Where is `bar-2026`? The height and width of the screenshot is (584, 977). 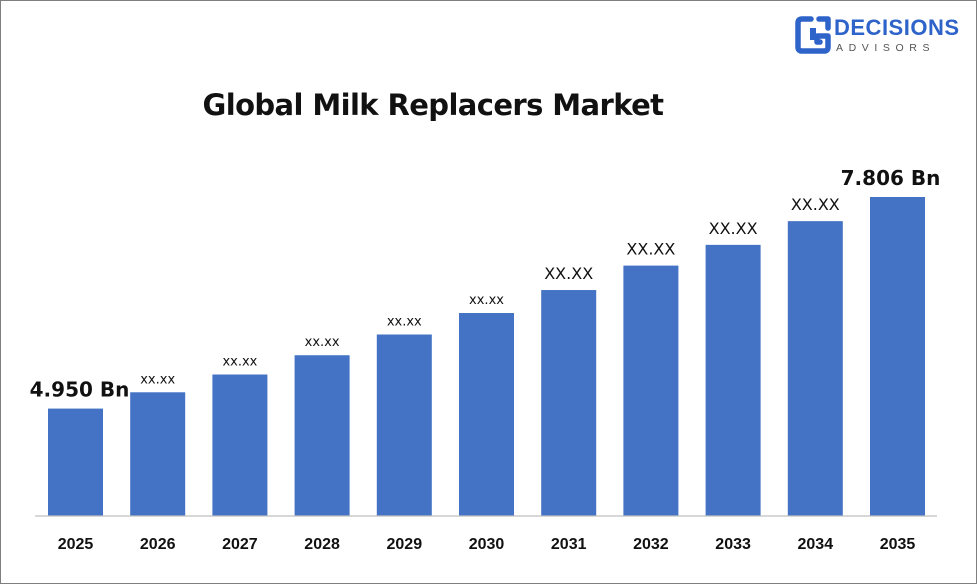 bar-2026 is located at coordinates (158, 454).